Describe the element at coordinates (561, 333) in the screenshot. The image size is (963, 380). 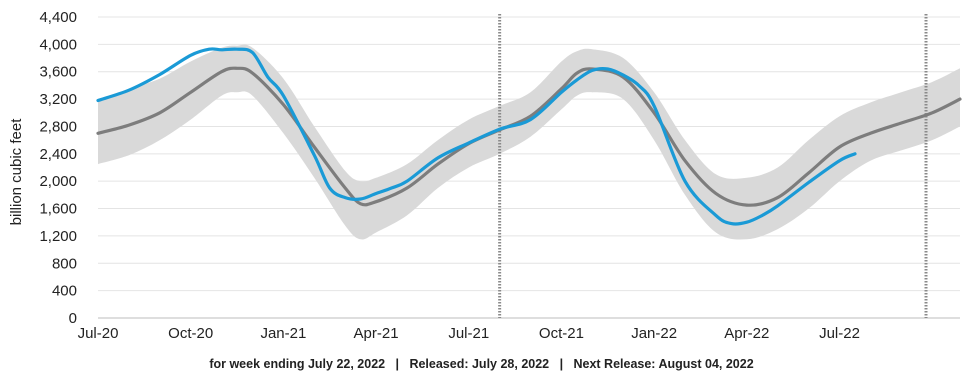
I see `x-tick-label: Oct-21` at that location.